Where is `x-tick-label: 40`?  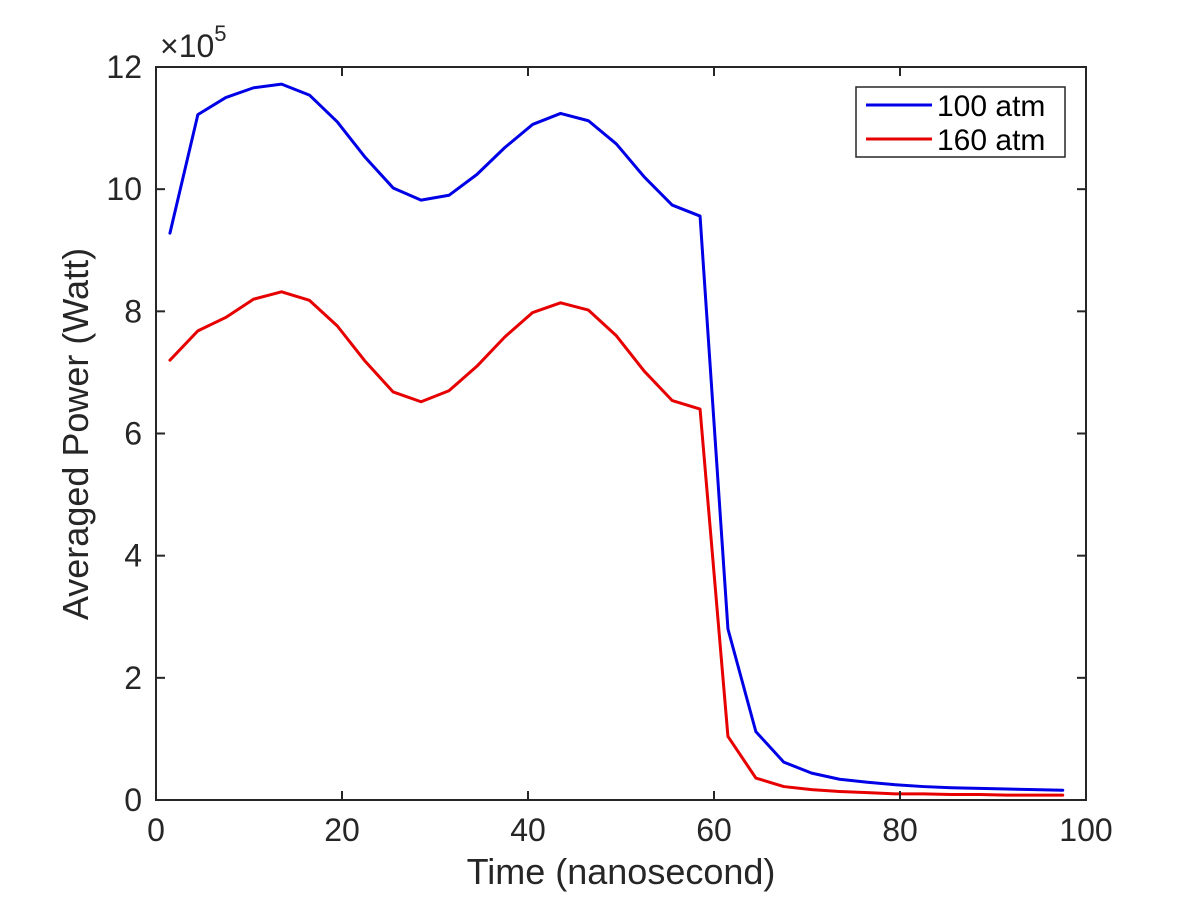
x-tick-label: 40 is located at coordinates (528, 830).